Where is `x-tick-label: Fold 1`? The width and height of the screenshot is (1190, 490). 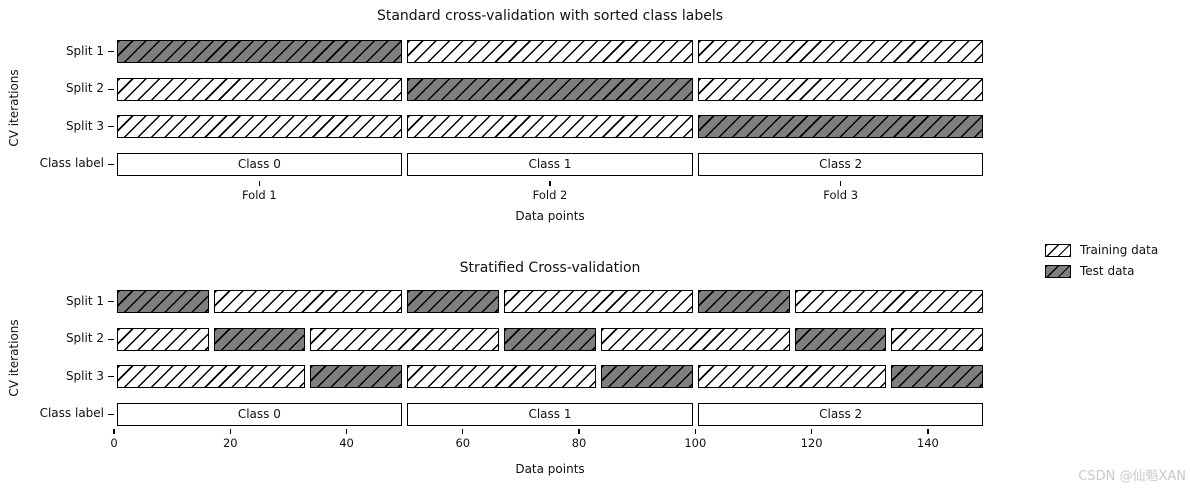
x-tick-label: Fold 1 is located at coordinates (259, 195).